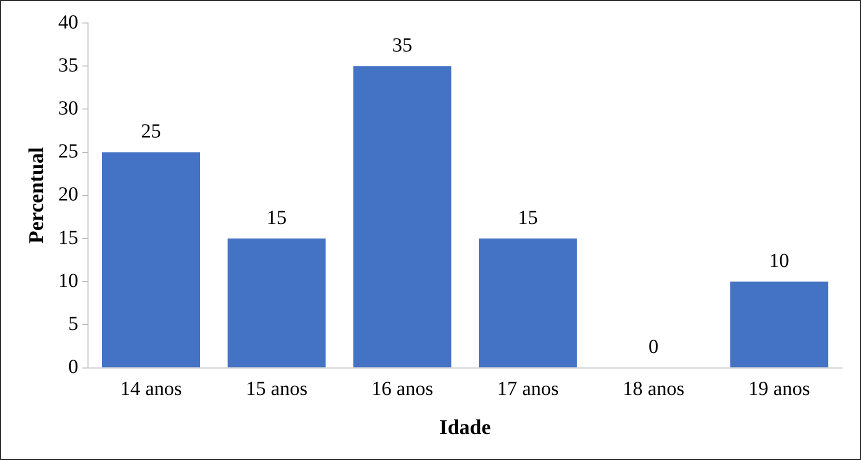 Image resolution: width=861 pixels, height=460 pixels. What do you see at coordinates (151, 131) in the screenshot?
I see `data-label: 25` at bounding box center [151, 131].